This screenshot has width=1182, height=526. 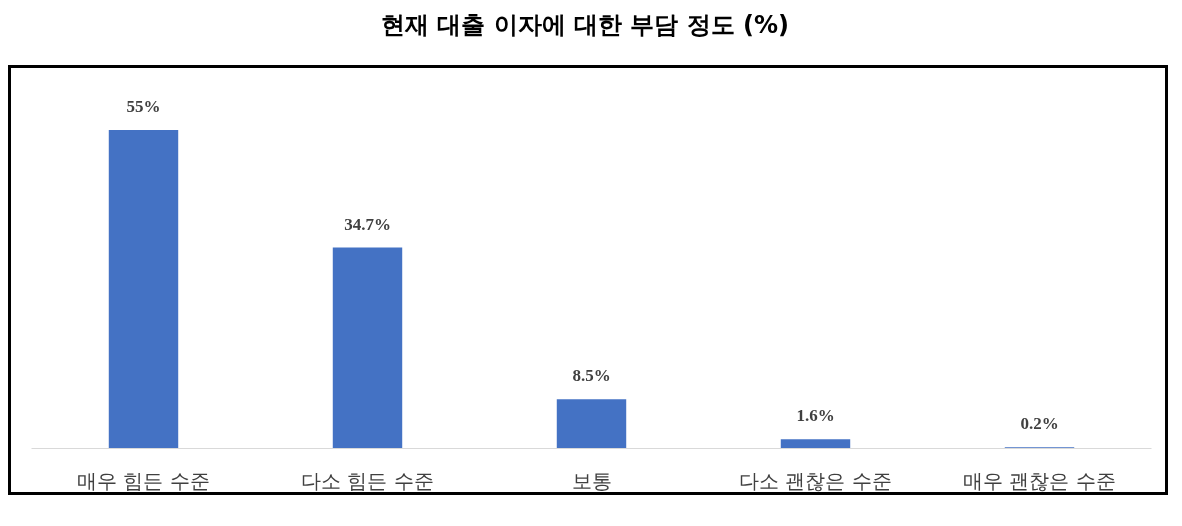 What do you see at coordinates (143, 480) in the screenshot?
I see `x-tick-label: 매우 힘든 수준` at bounding box center [143, 480].